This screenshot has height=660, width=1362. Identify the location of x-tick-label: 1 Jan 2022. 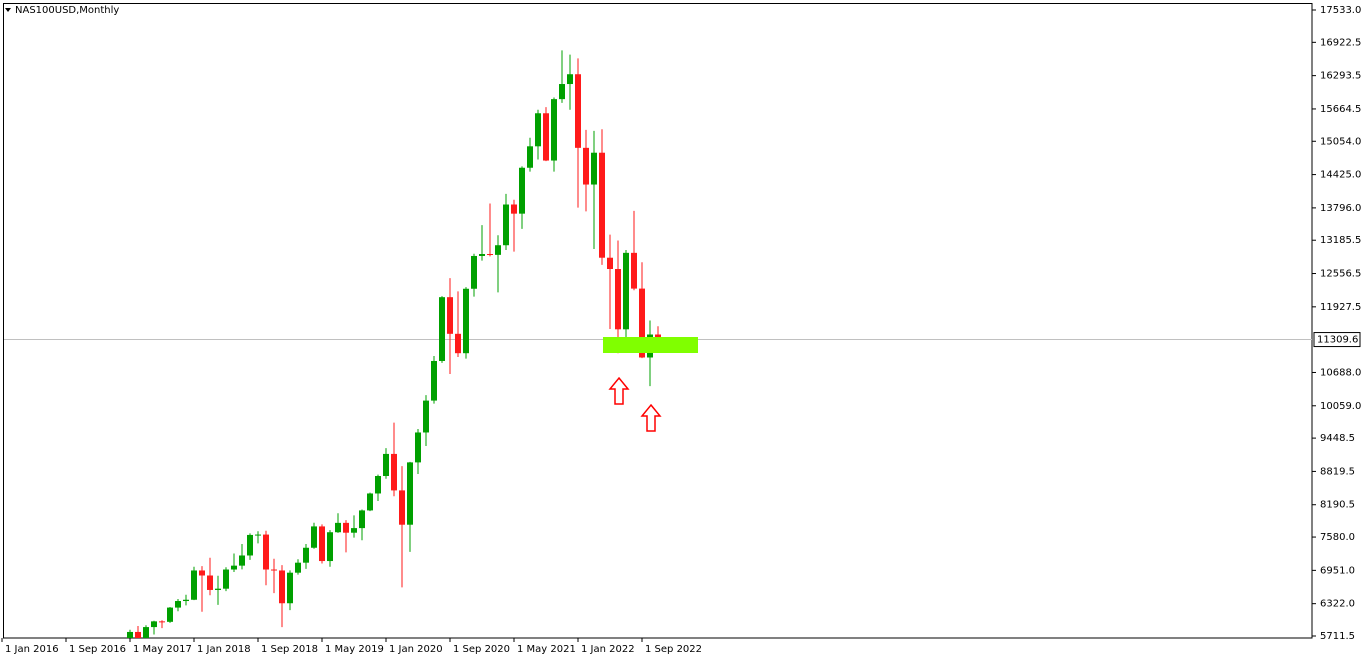
(608, 649).